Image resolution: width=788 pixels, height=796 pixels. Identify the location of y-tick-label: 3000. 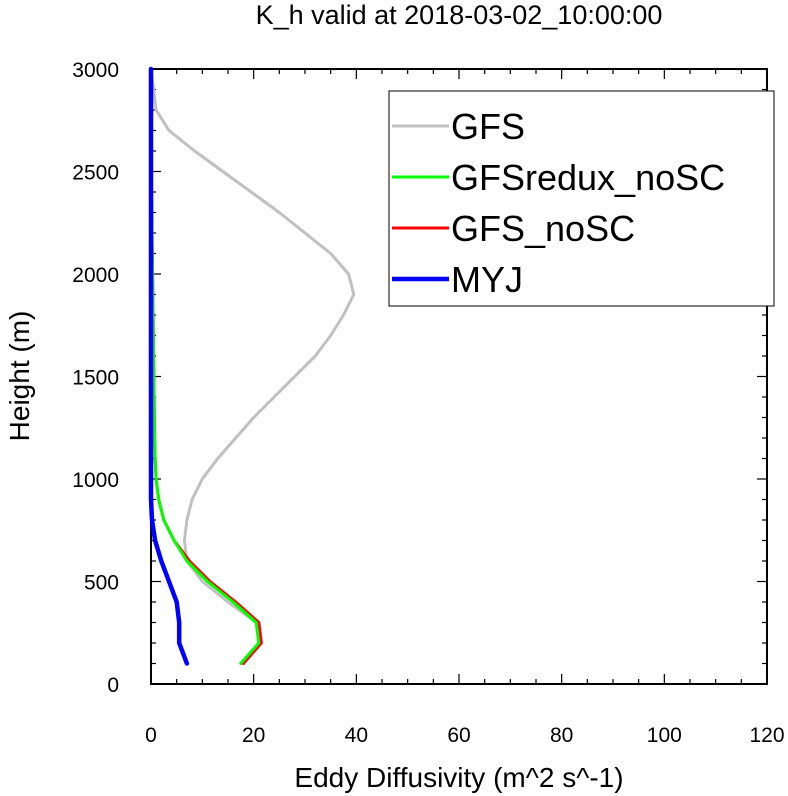
(95, 70).